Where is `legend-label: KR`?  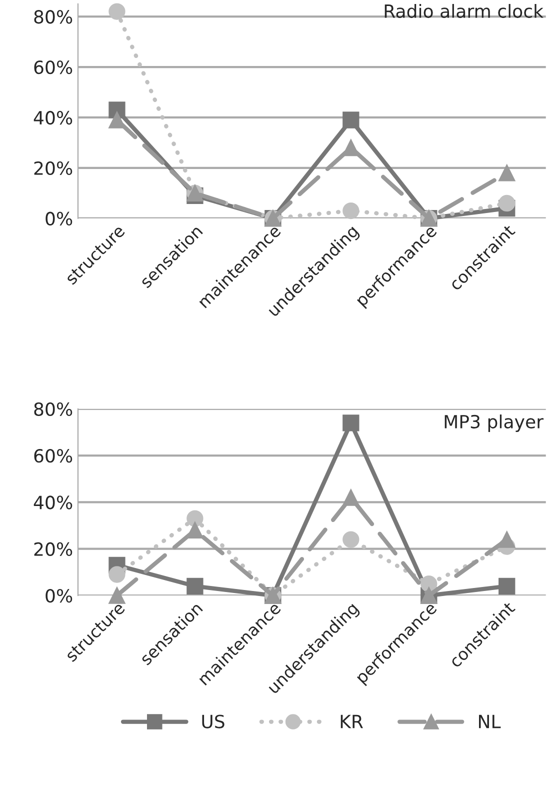 legend-label: KR is located at coordinates (351, 721).